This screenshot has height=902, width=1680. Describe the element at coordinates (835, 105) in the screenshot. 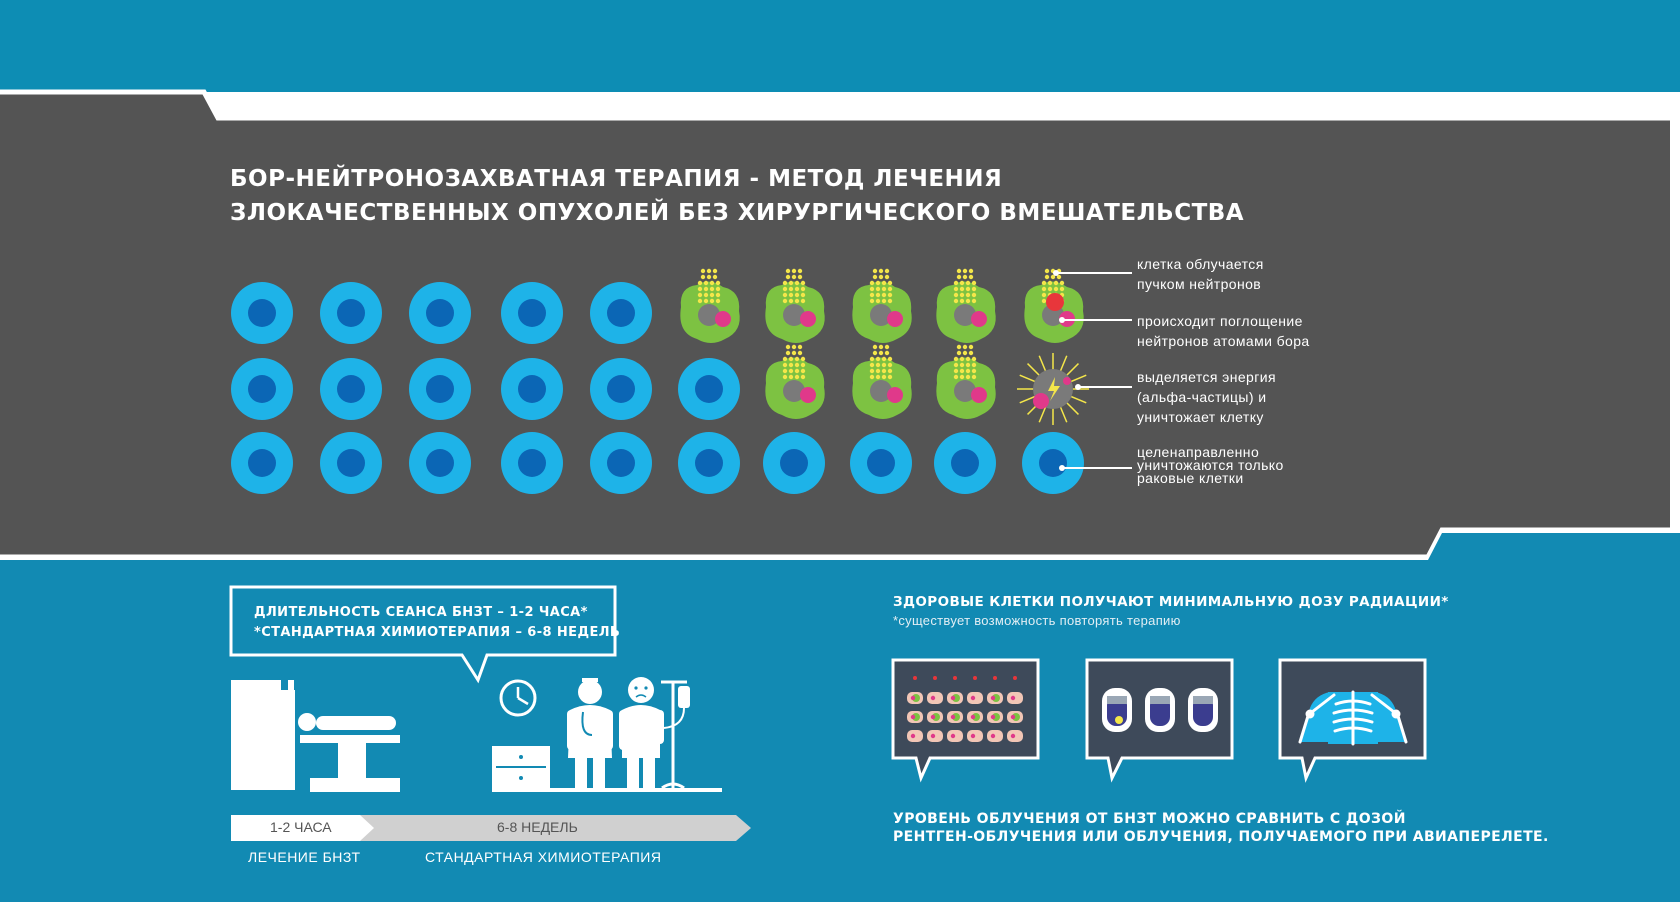

I see `panel-border-top` at that location.